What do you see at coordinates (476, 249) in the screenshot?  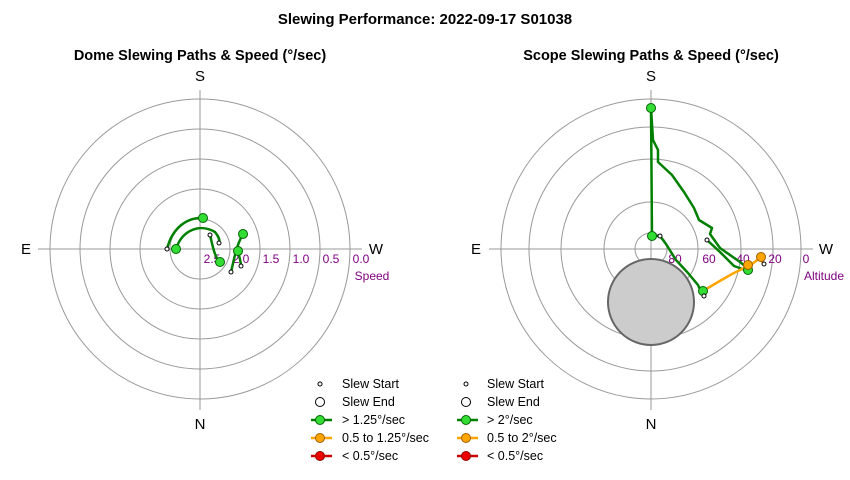 I see `scope-label-left: E` at bounding box center [476, 249].